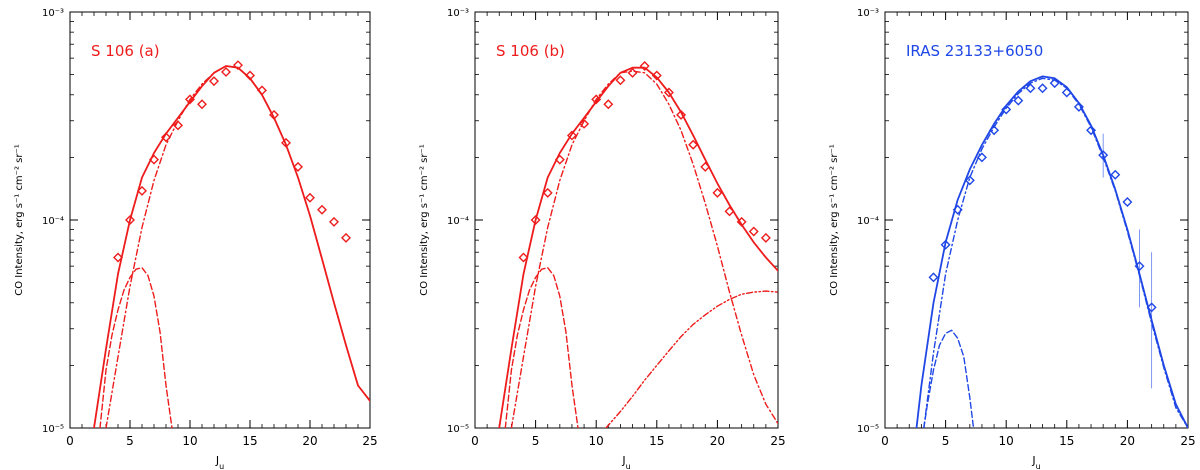 The image size is (1200, 470). I want to click on panel-title: IRAS 23133+6050, so click(974, 51).